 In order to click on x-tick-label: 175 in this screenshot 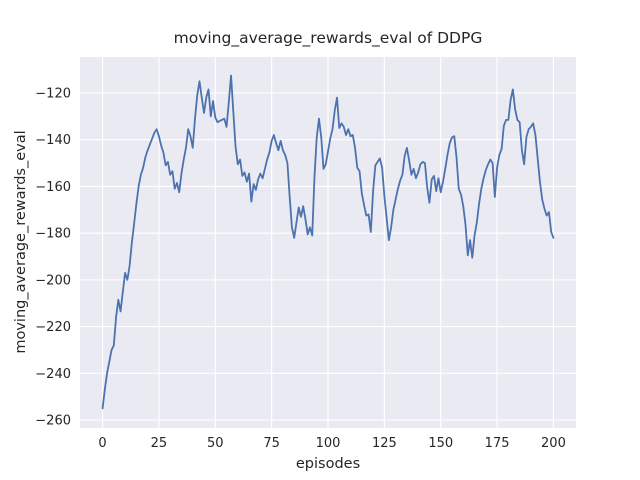, I will do `click(497, 443)`.